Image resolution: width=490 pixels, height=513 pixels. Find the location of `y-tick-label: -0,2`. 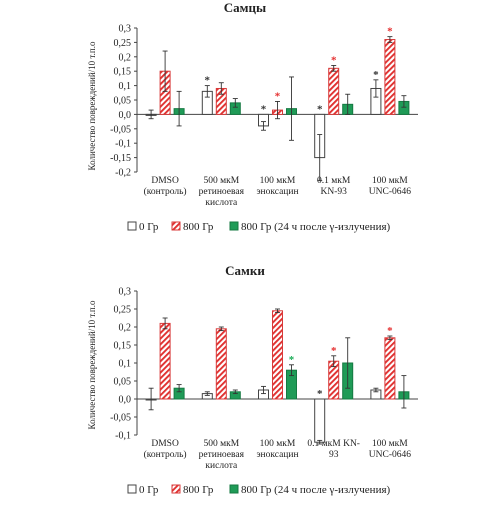

y-tick-label: -0,2 is located at coordinates (123, 173).